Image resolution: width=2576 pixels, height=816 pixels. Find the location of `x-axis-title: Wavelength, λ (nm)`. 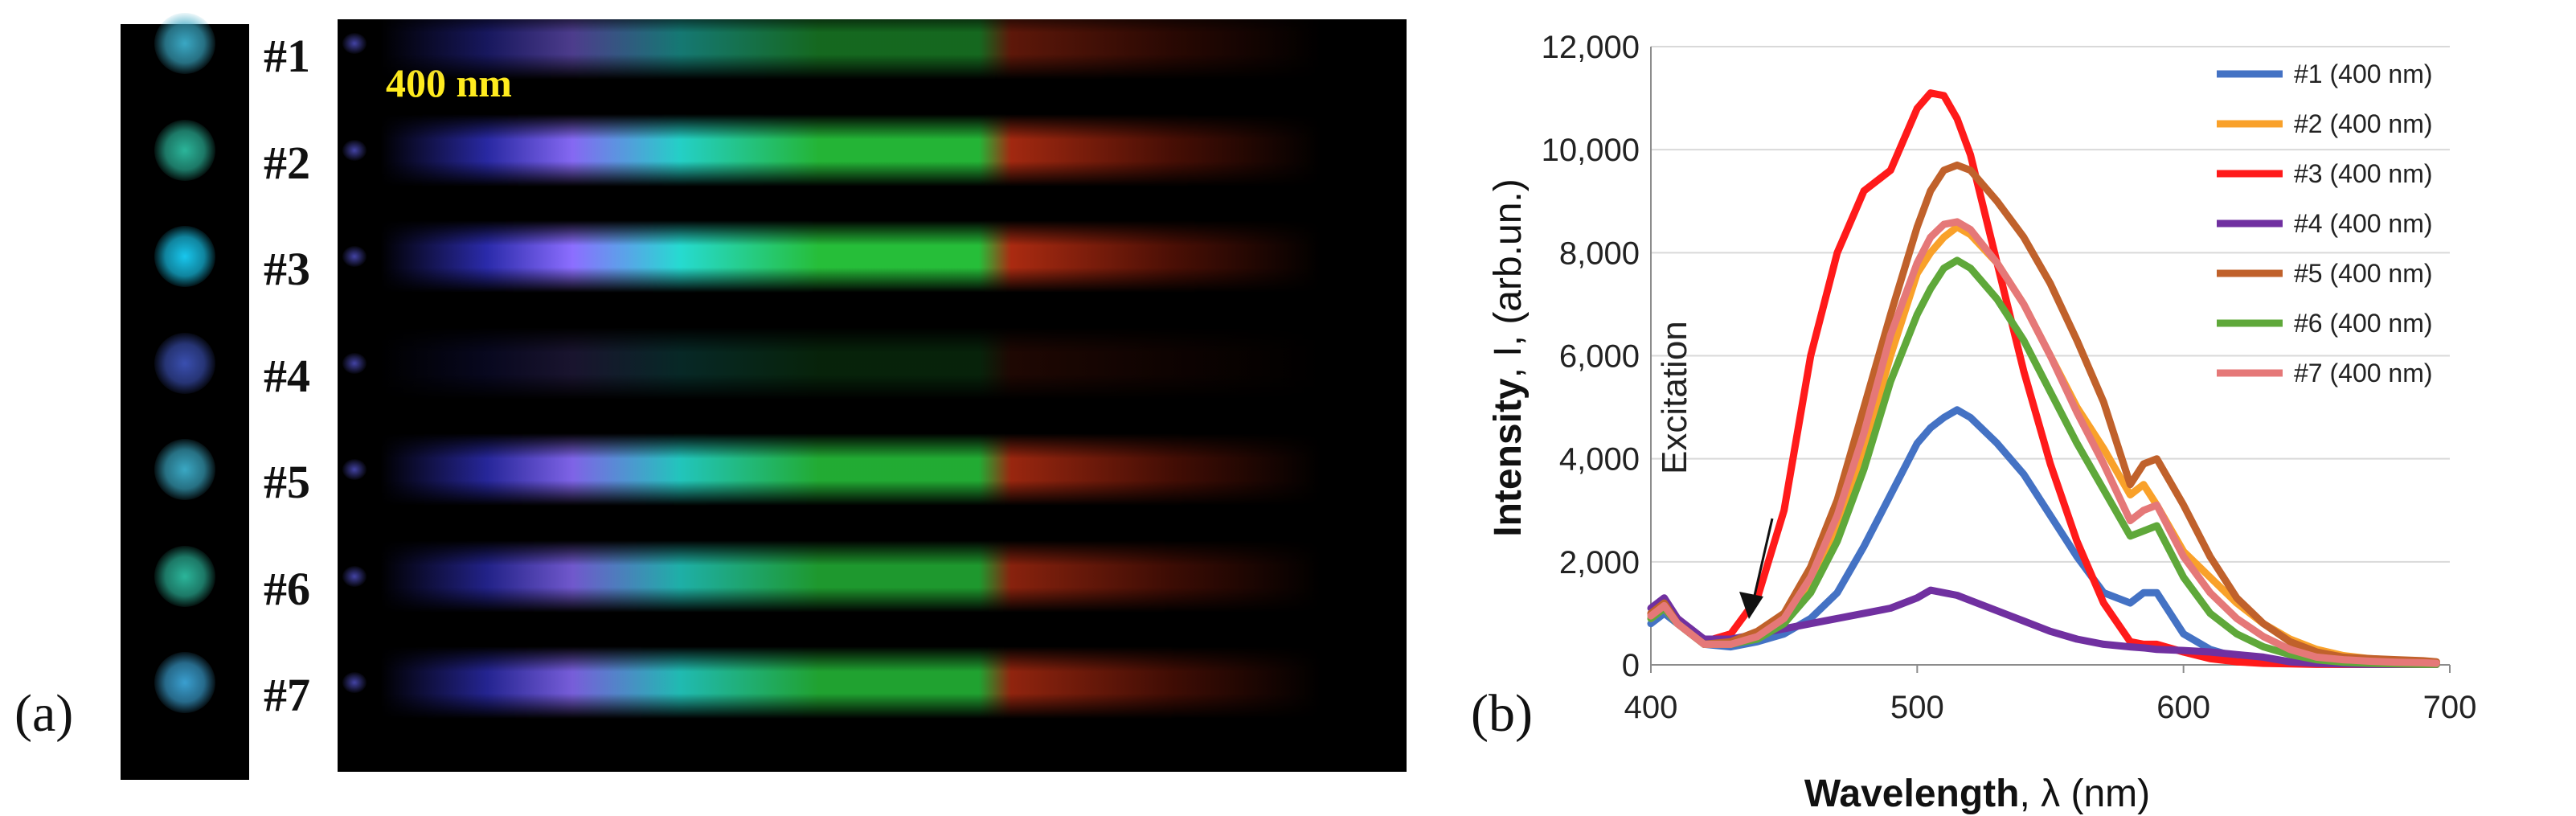

x-axis-title: Wavelength, λ (nm) is located at coordinates (1977, 794).